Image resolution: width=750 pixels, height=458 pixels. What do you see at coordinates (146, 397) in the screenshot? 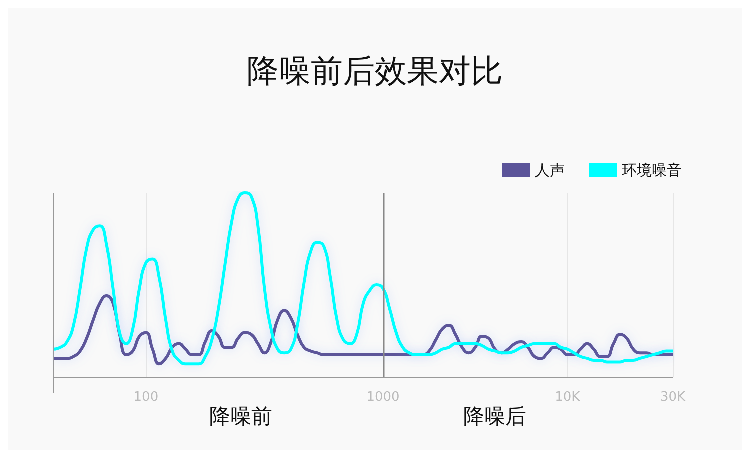
I see `x-tick-label: 100` at bounding box center [146, 397].